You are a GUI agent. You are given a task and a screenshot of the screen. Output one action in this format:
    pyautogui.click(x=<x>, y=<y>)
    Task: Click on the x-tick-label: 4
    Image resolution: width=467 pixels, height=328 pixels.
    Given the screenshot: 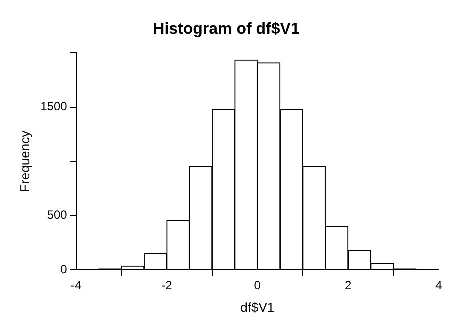 What is the action you would take?
    pyautogui.click(x=439, y=285)
    